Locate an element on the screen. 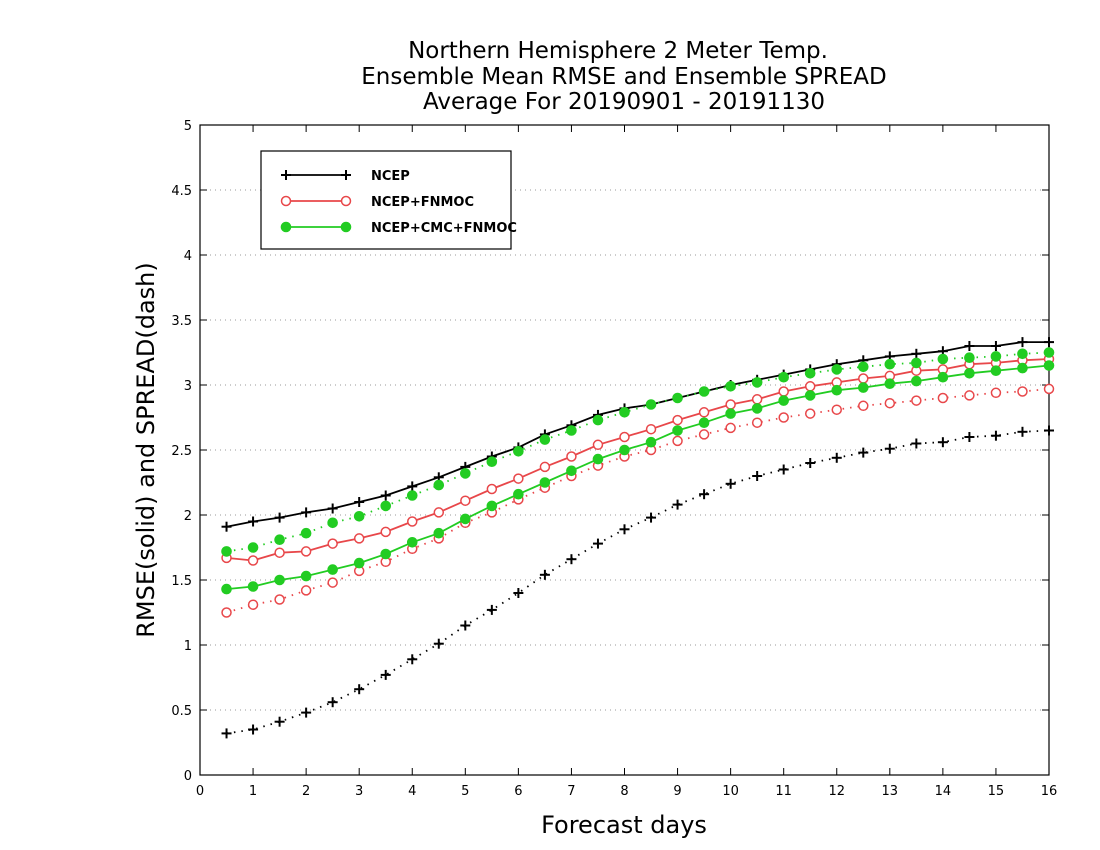 The image size is (1100, 850). x-tick-label: 3 is located at coordinates (359, 791).